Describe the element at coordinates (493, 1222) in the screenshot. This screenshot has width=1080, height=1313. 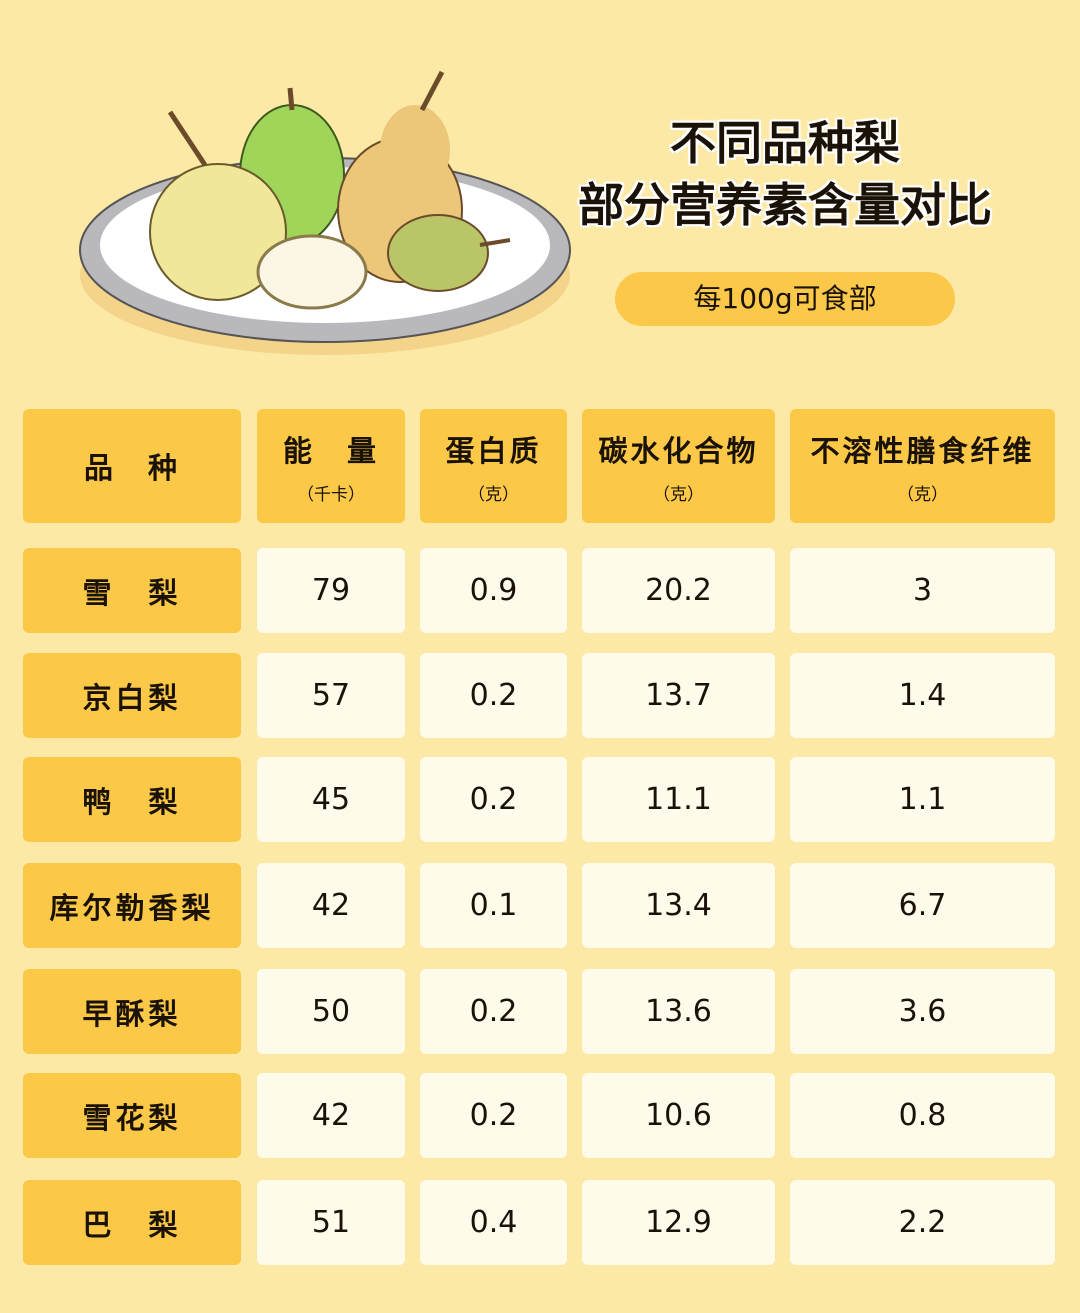
I see `protein-value-cell: 0.4` at that location.